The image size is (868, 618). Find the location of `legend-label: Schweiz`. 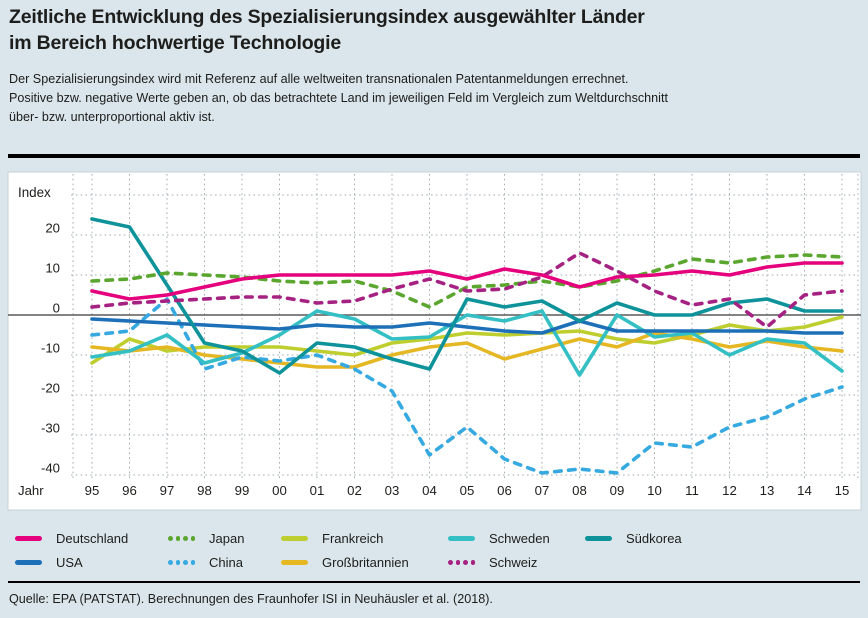

legend-label: Schweiz is located at coordinates (513, 562).